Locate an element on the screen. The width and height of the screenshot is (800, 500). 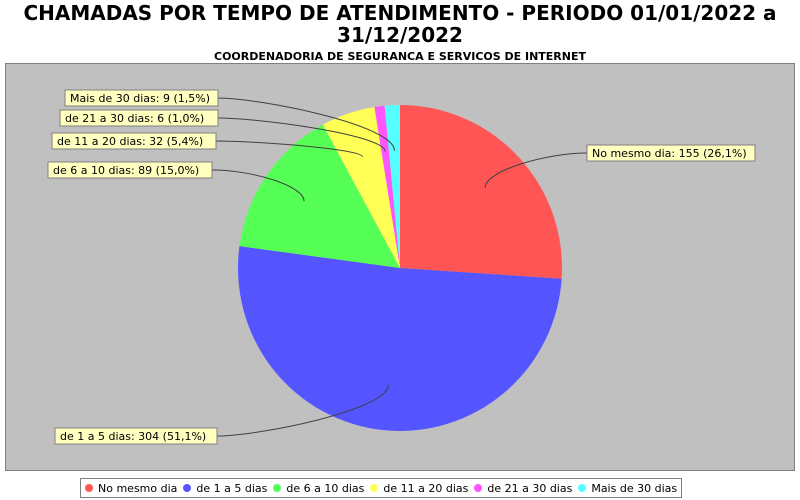
legend-label: Mais de 30 dias is located at coordinates (634, 488).